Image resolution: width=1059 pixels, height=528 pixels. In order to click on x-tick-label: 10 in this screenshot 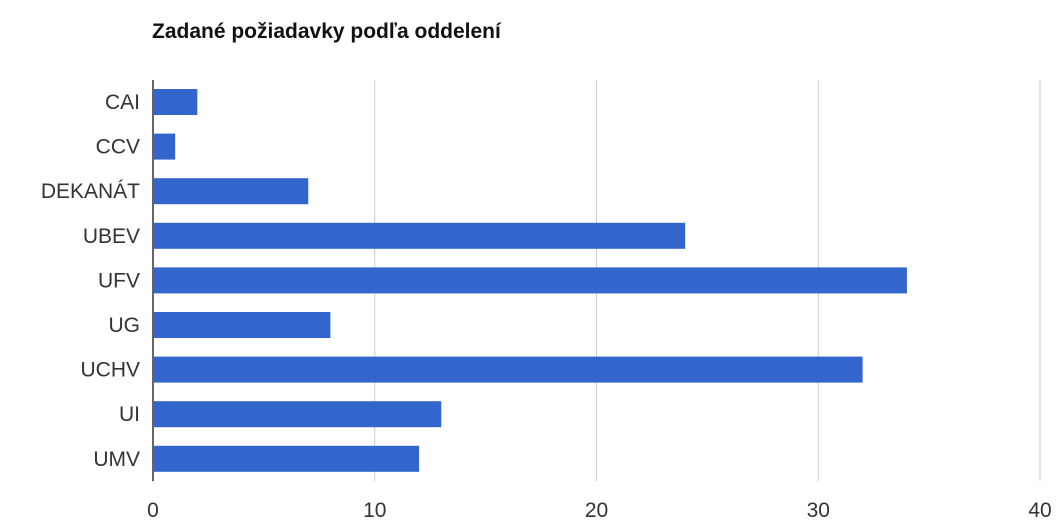, I will do `click(374, 510)`.